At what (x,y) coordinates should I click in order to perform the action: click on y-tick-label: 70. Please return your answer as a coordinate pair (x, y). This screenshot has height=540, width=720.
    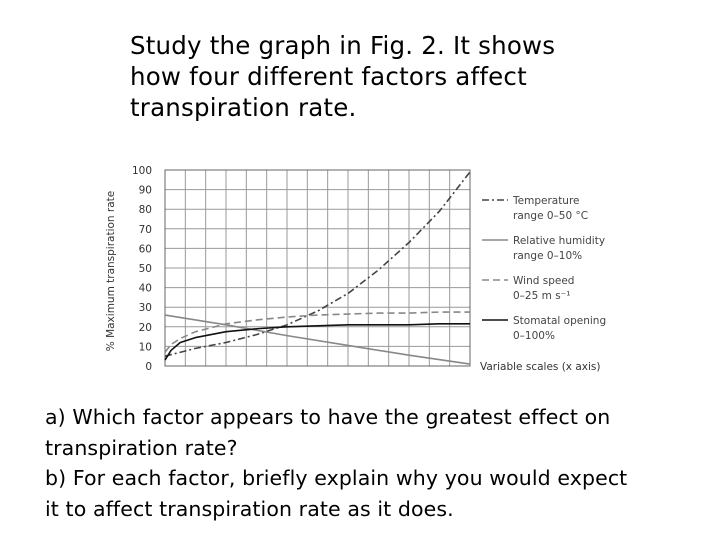
    Looking at the image, I should click on (145, 230).